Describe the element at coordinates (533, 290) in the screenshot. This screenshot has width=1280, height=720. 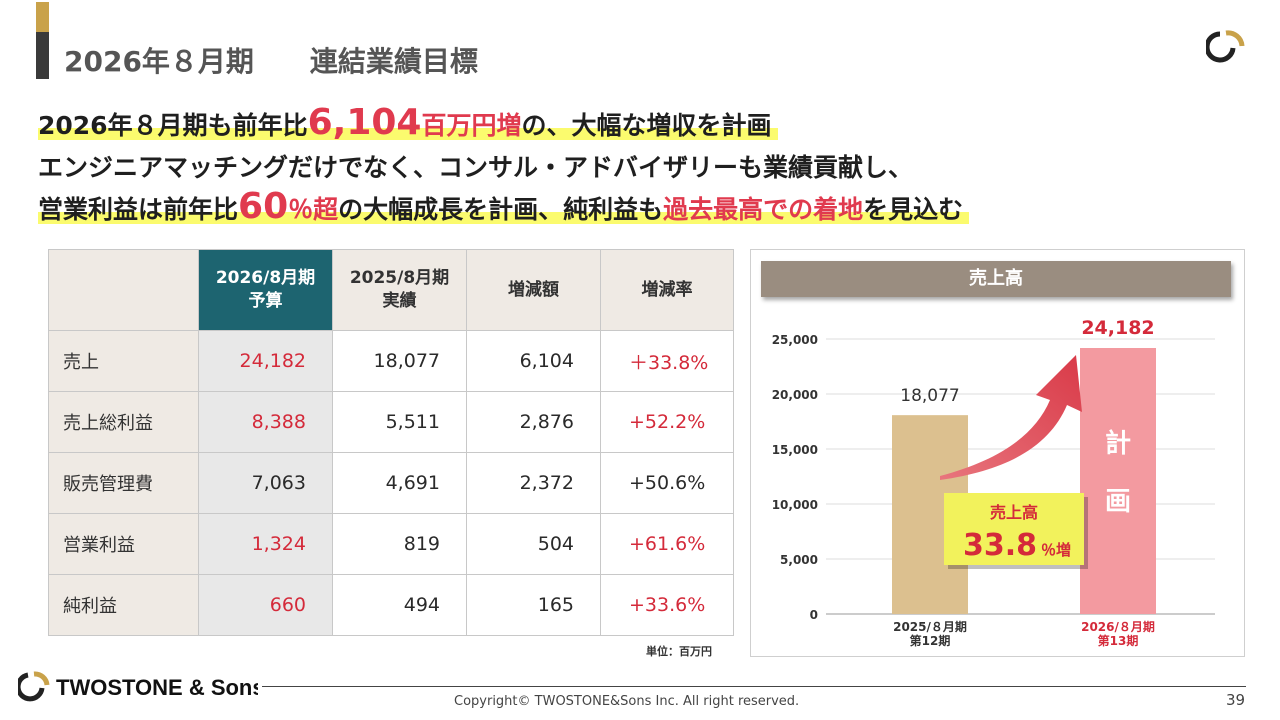
I see `table-header-cell: 増減額` at that location.